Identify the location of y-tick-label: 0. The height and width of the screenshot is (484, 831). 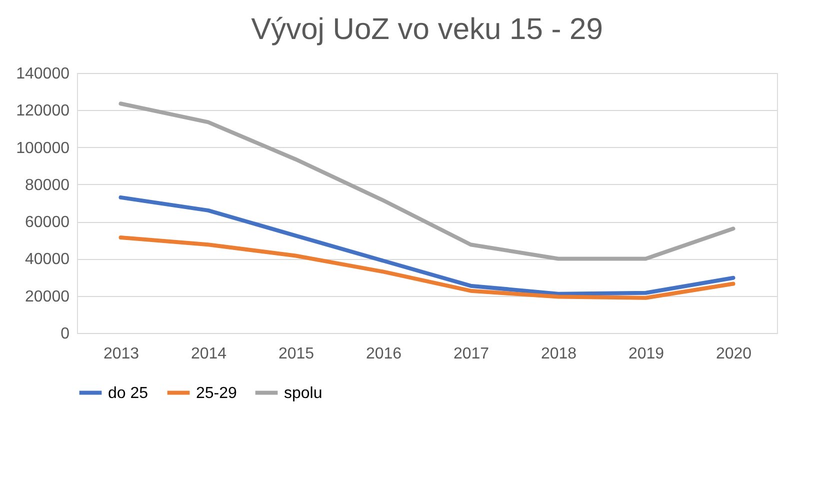
(65, 334).